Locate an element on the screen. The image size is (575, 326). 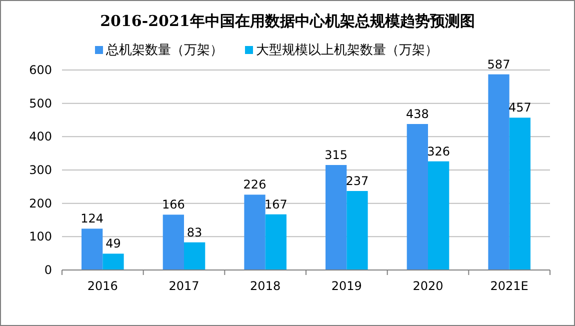
x-tick-label: 2019 is located at coordinates (346, 286).